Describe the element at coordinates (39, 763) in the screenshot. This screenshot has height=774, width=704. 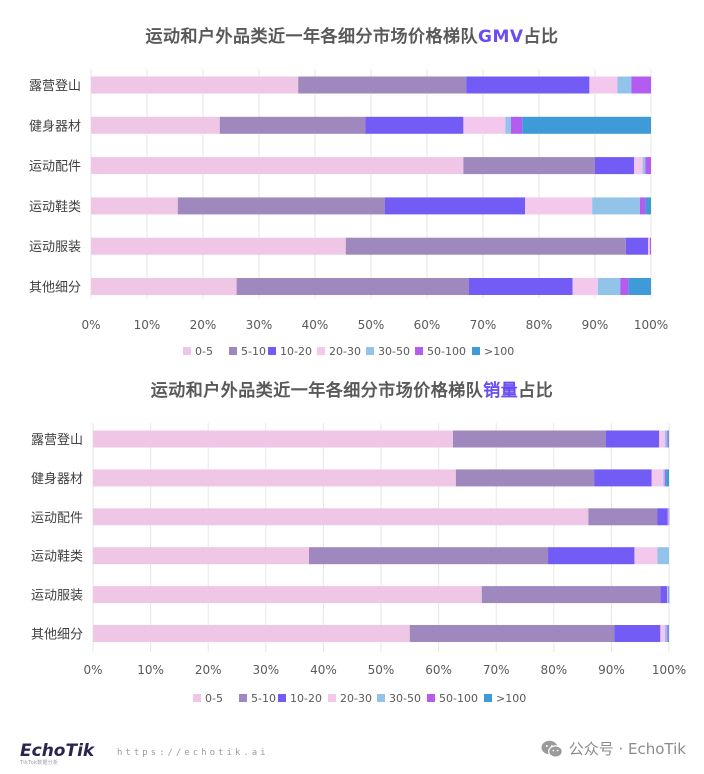
I see `logo-subtitle: TikTok数据分析` at that location.